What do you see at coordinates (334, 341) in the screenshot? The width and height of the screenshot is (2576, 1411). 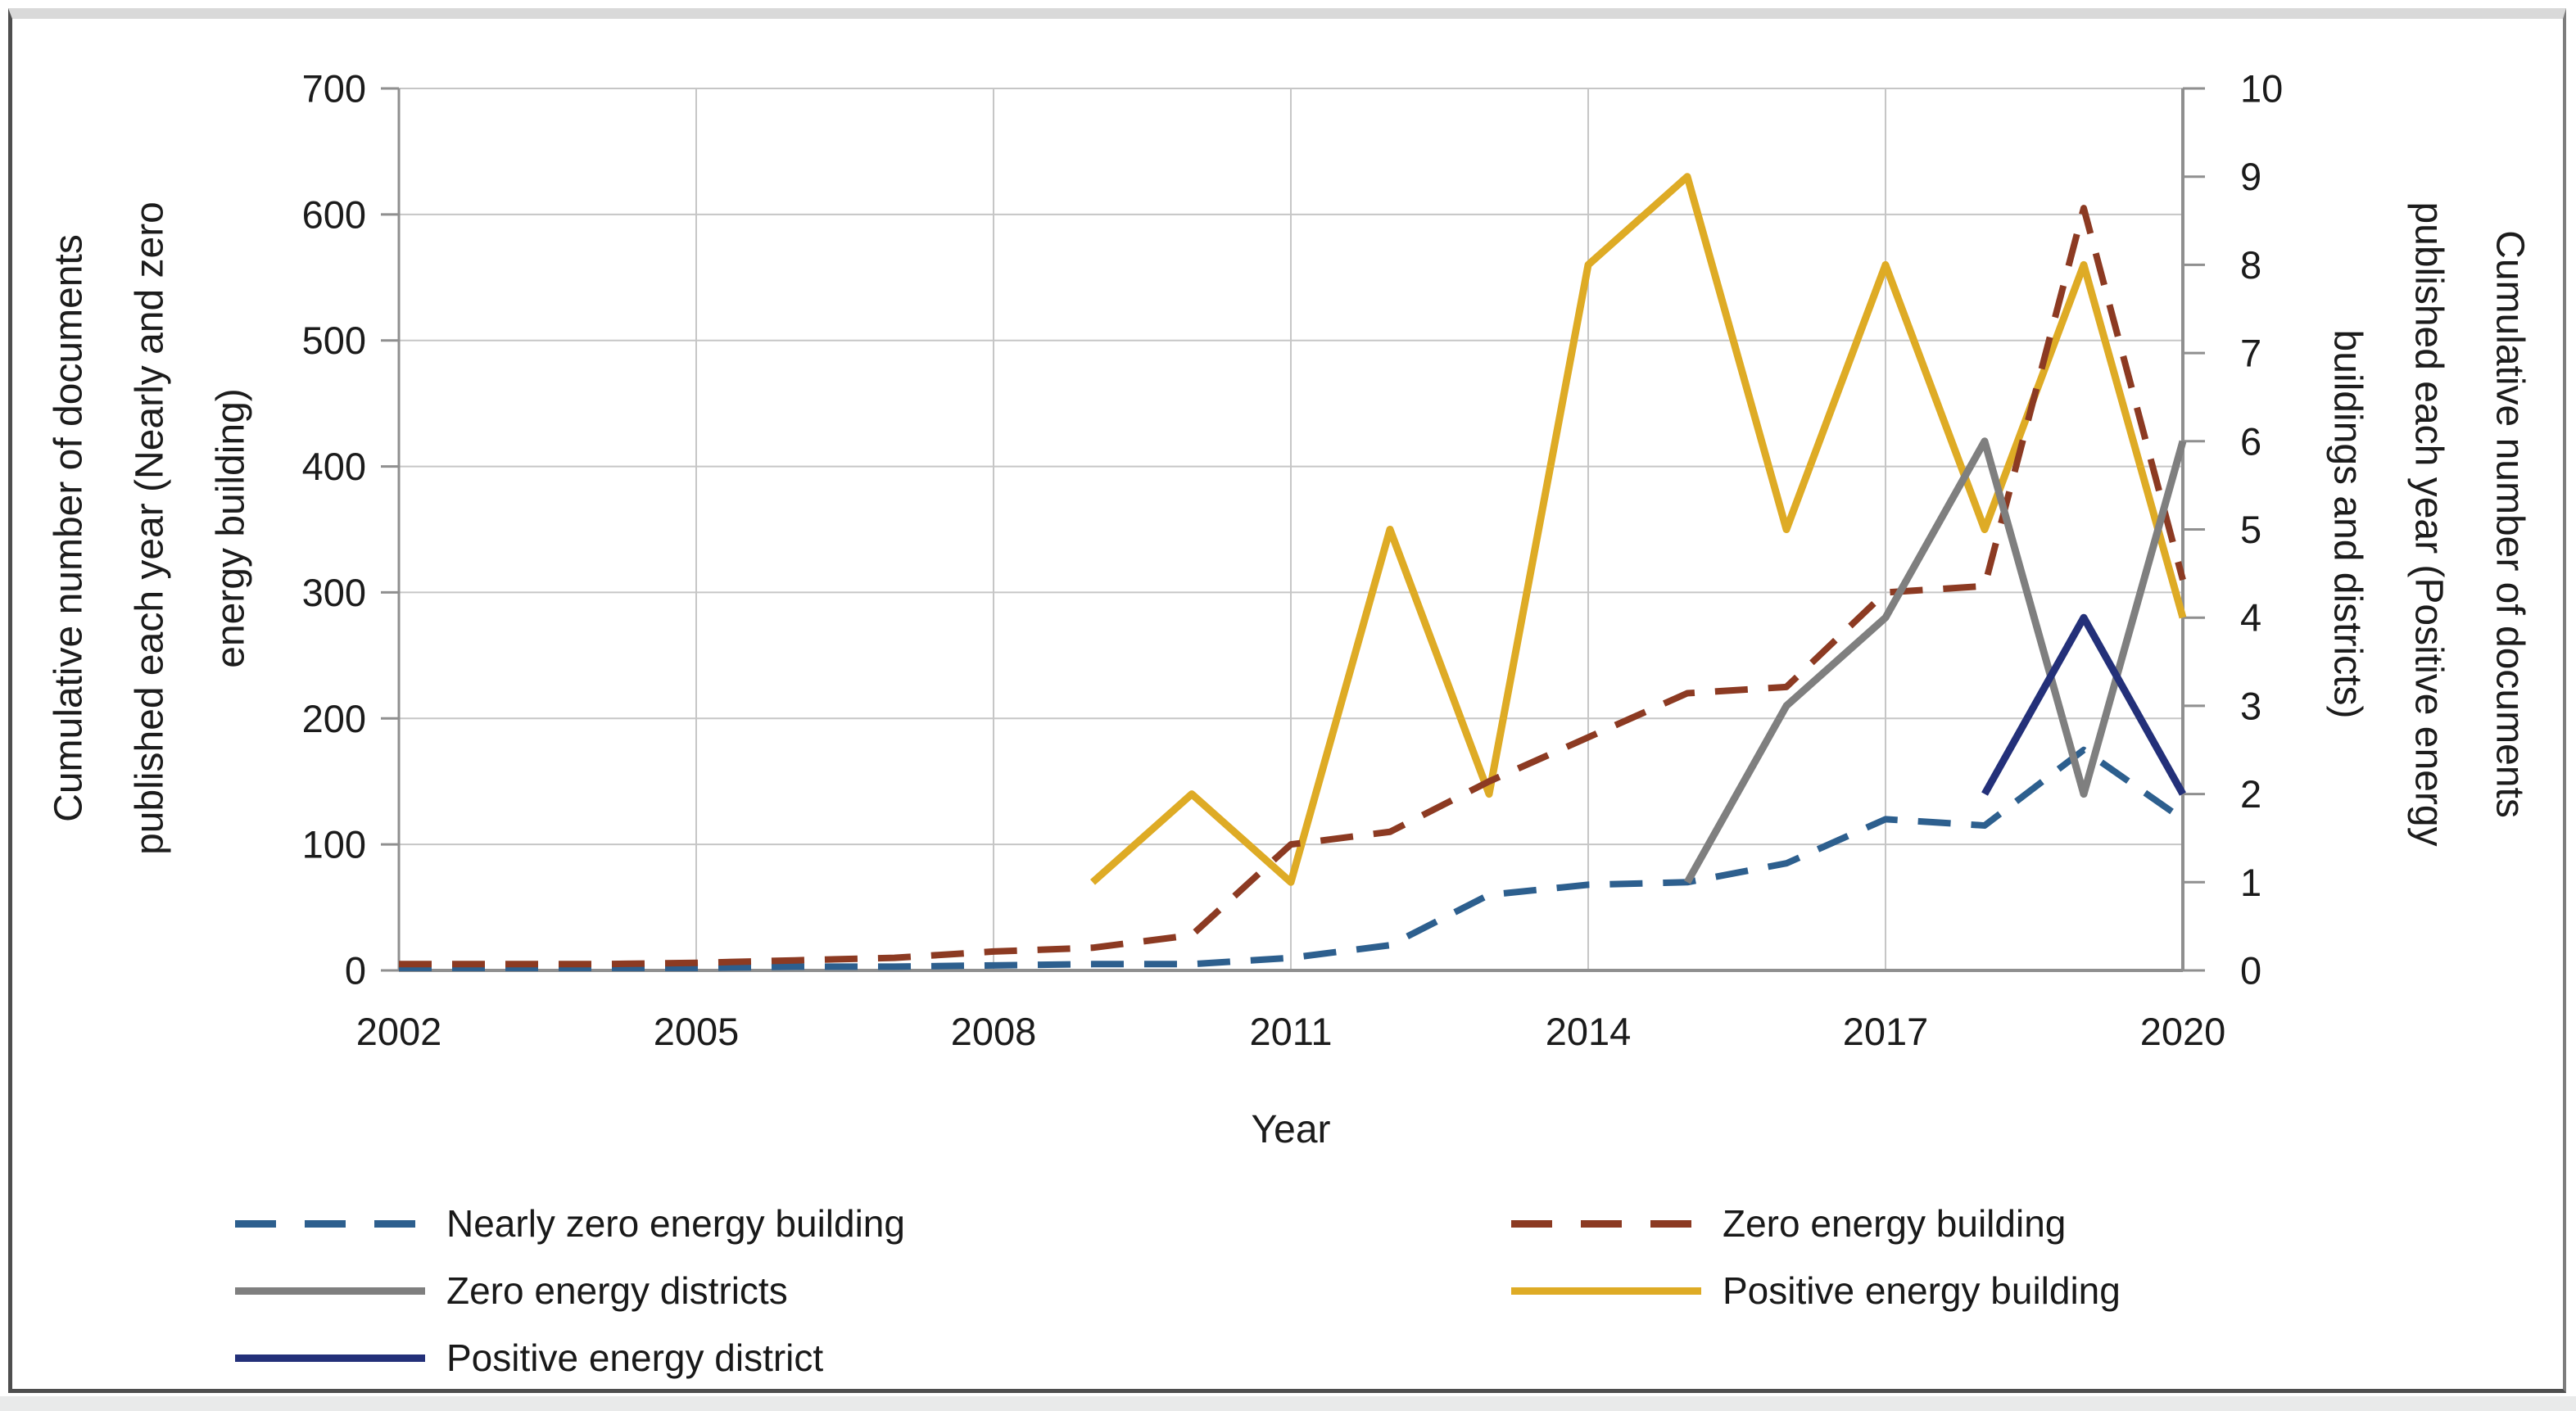 I see `left-axis-tick-label: 500` at bounding box center [334, 341].